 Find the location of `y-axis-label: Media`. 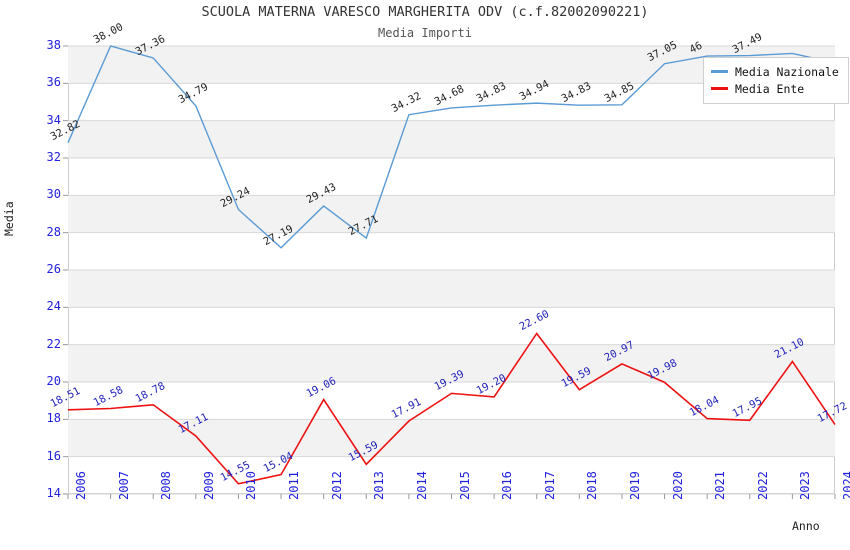

y-axis-label: Media is located at coordinates (9, 218).